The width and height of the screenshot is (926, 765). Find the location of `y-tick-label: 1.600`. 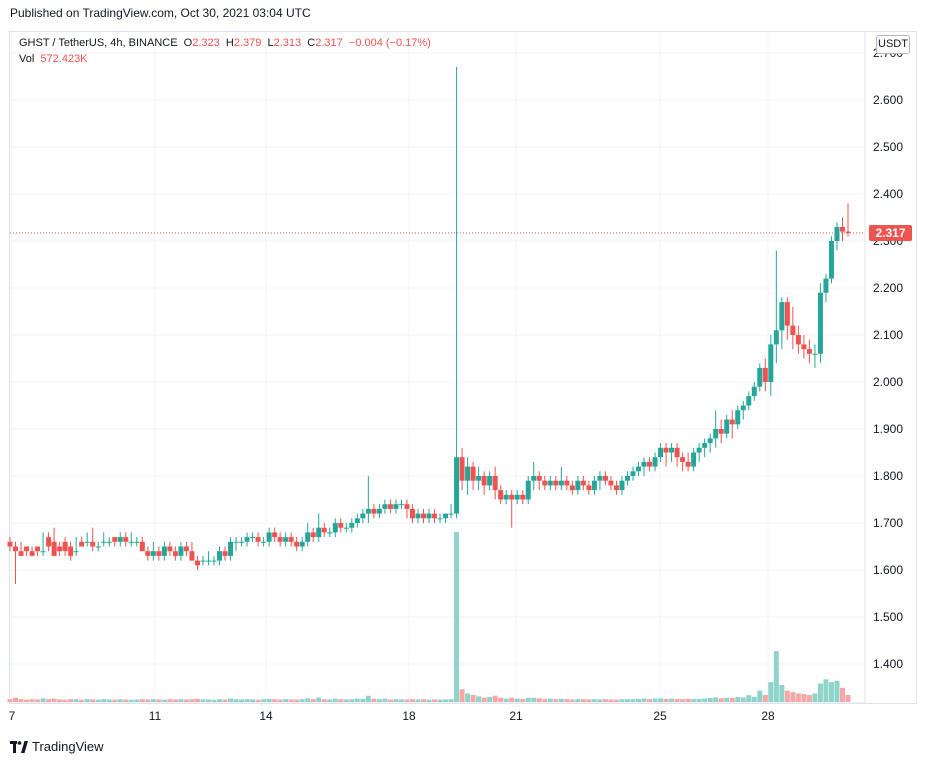

y-tick-label: 1.600 is located at coordinates (888, 570).